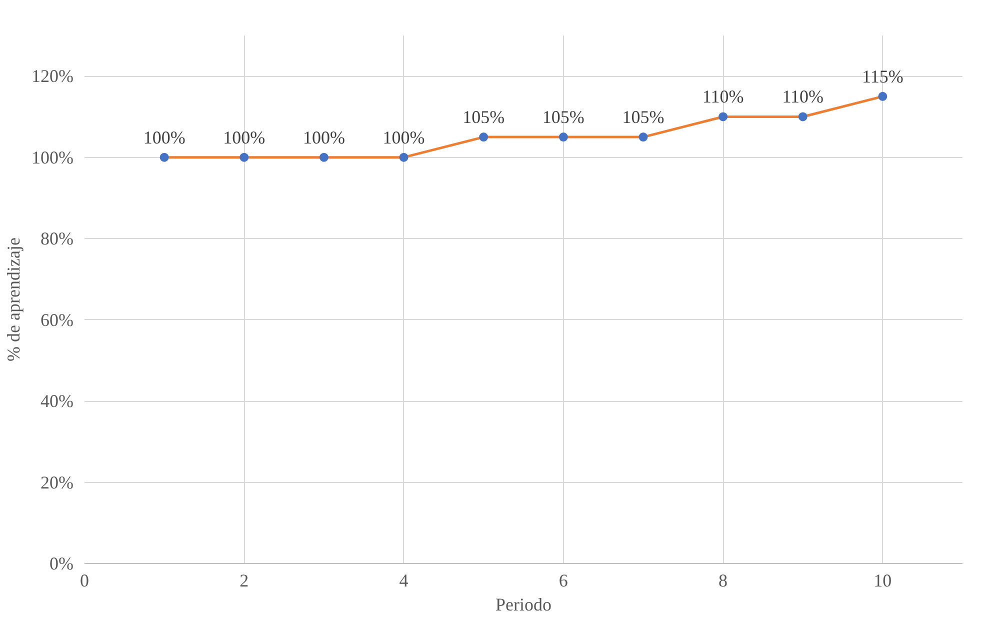 The image size is (986, 623). I want to click on x-tick-label: 0, so click(84, 580).